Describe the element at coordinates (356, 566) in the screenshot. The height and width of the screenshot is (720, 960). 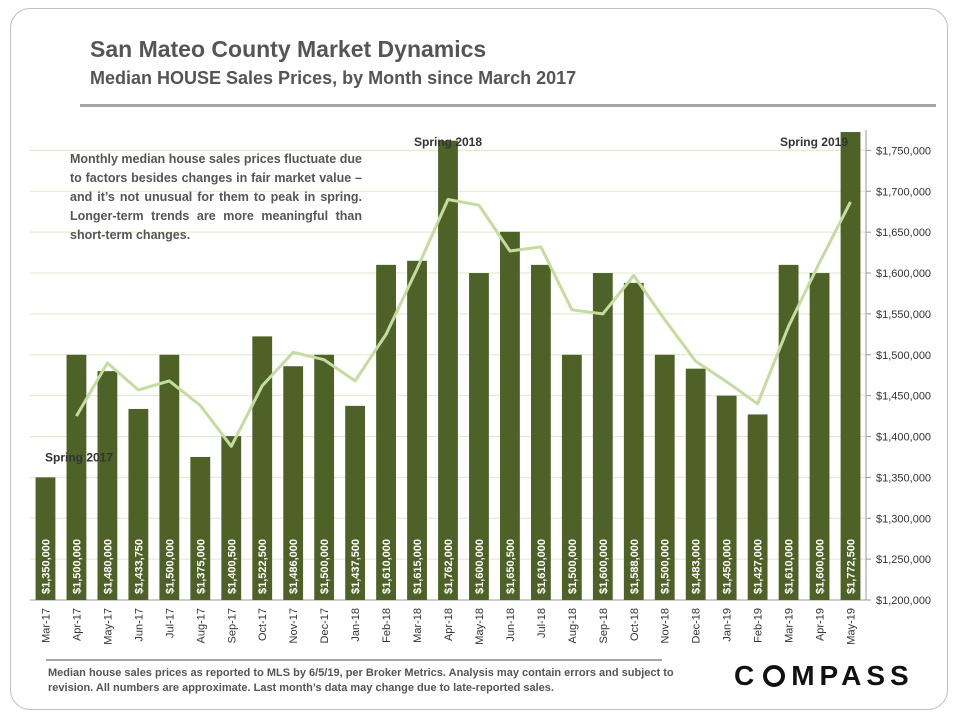
I see `bar-data-label: $1,437,500` at that location.